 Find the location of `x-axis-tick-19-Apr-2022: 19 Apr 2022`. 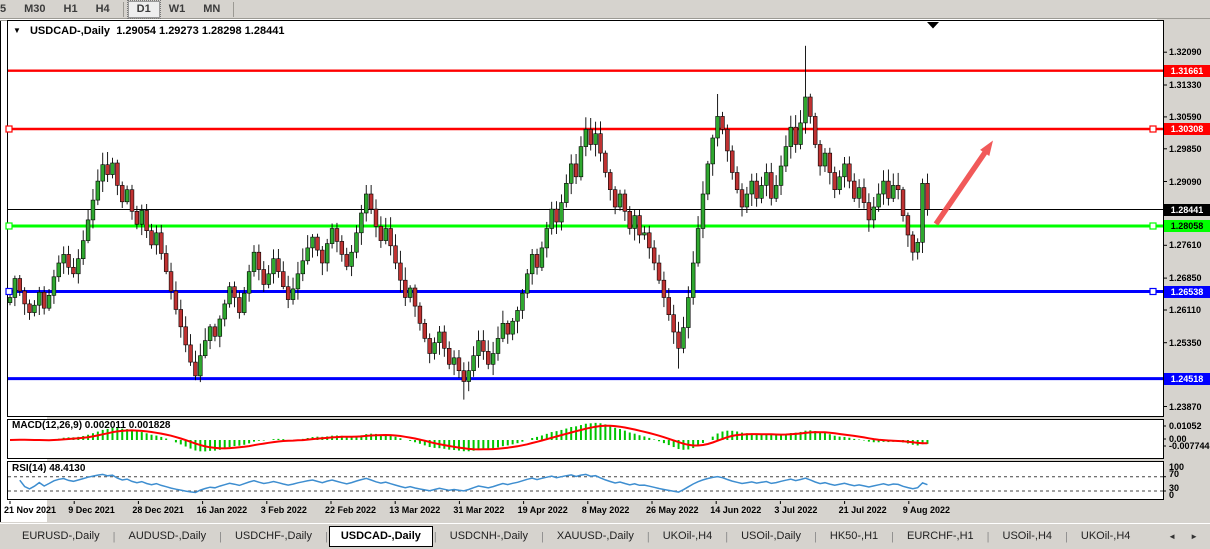

x-axis-tick-19-Apr-2022: 19 Apr 2022 is located at coordinates (542, 510).